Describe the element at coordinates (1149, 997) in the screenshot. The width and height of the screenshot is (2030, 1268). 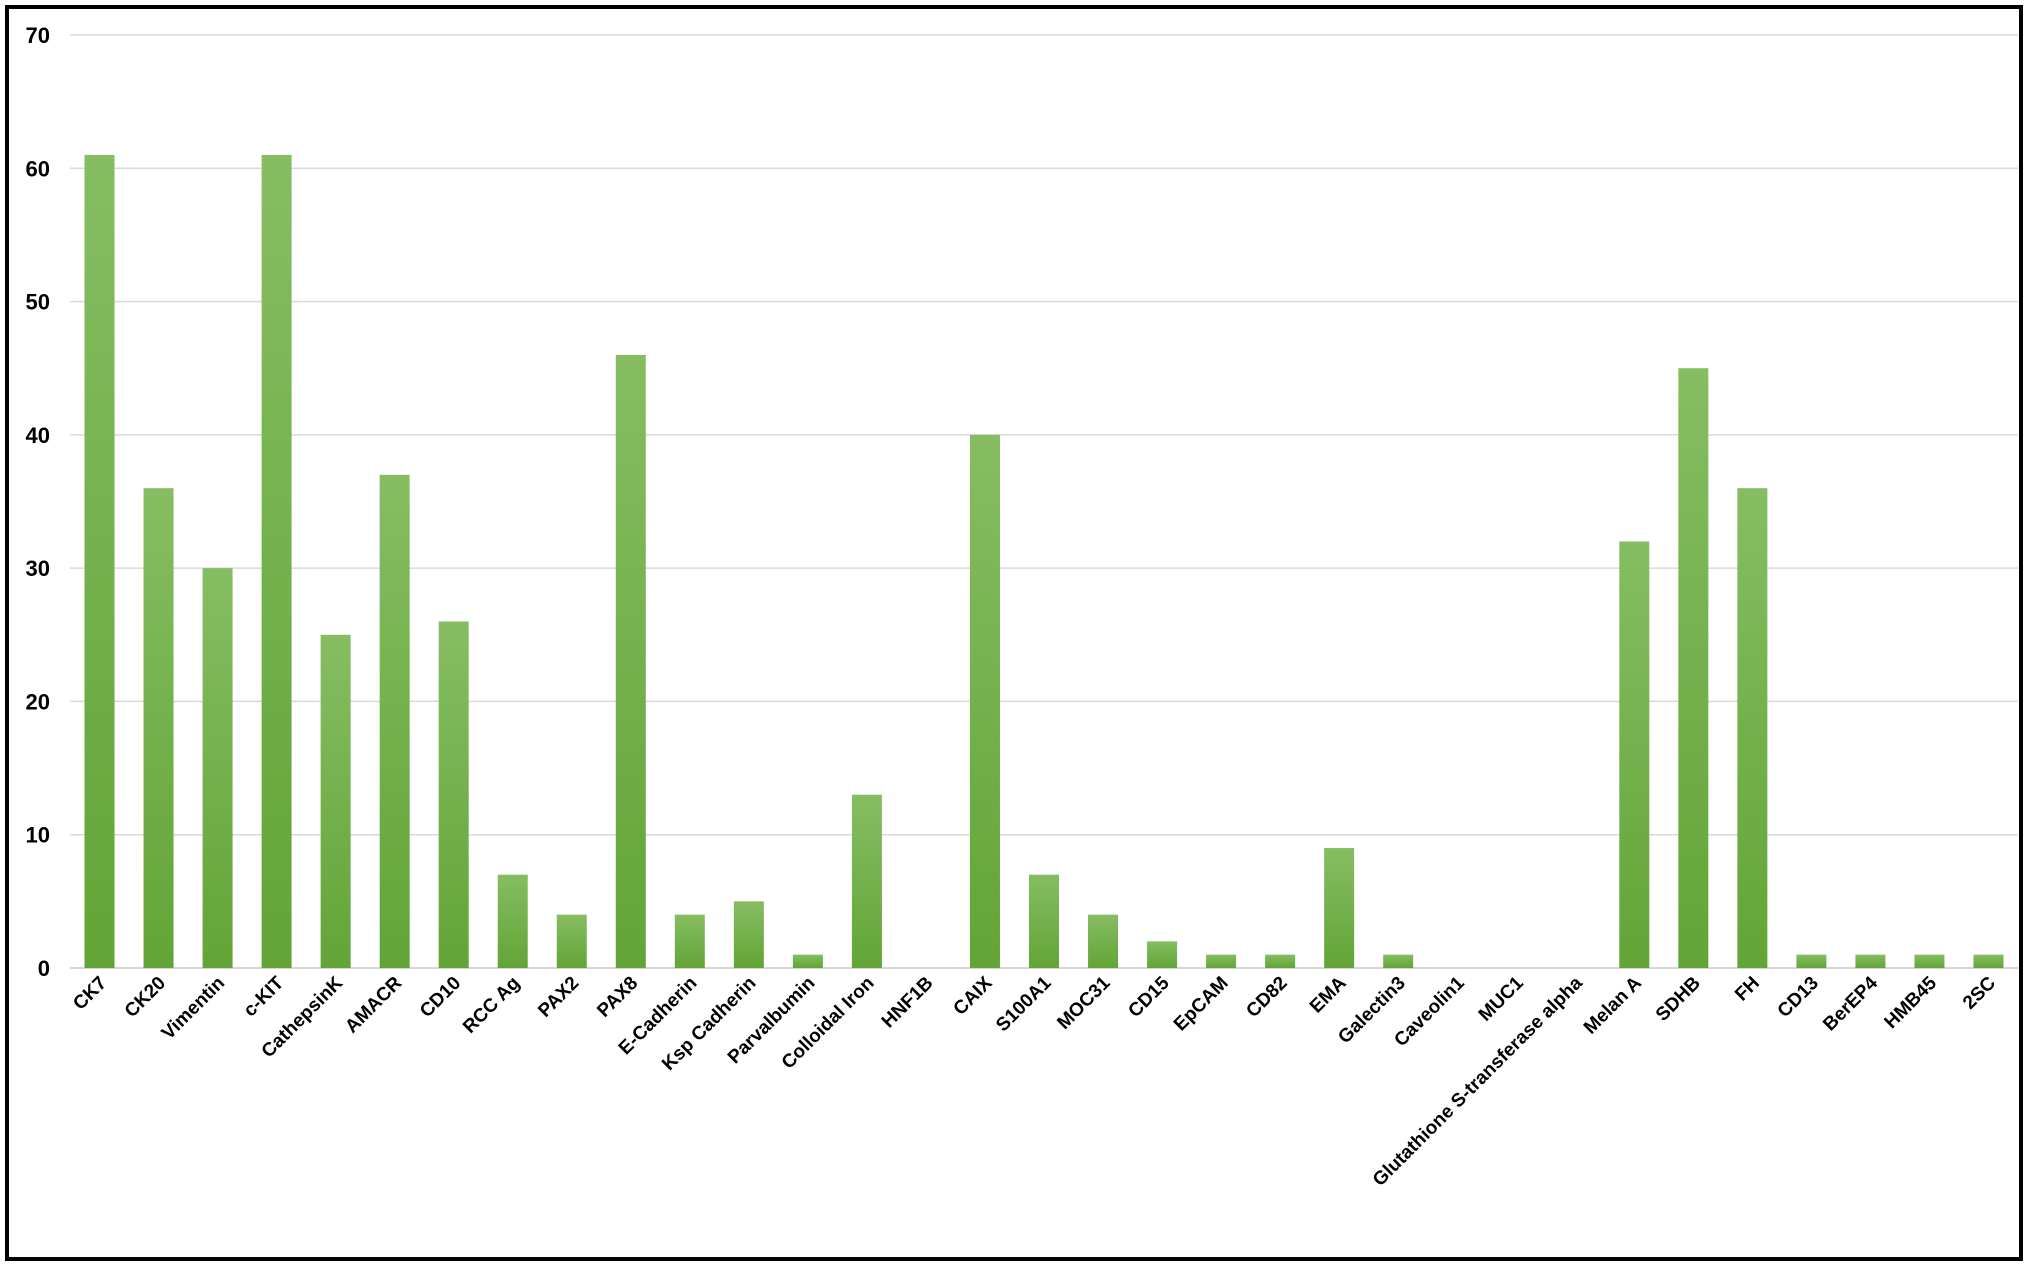
I see `x-tick-label: CD15` at that location.